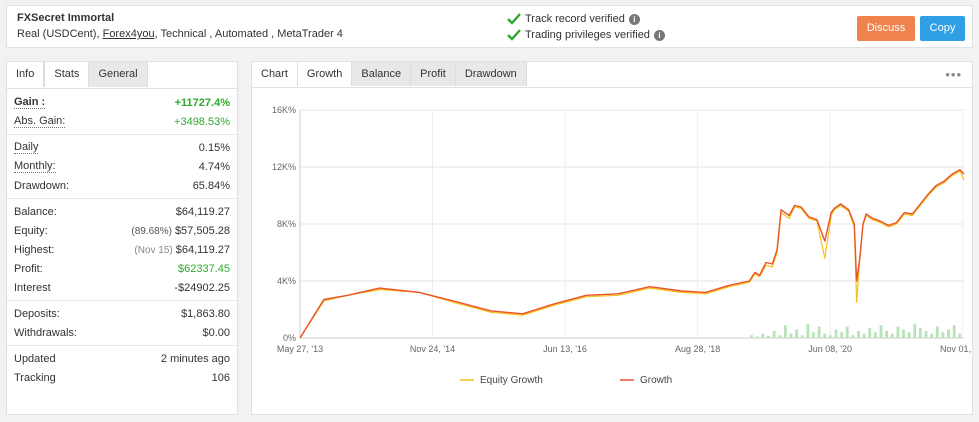 This screenshot has height=422, width=979. Describe the element at coordinates (26, 147) in the screenshot. I see `daily-label: Daily` at that location.